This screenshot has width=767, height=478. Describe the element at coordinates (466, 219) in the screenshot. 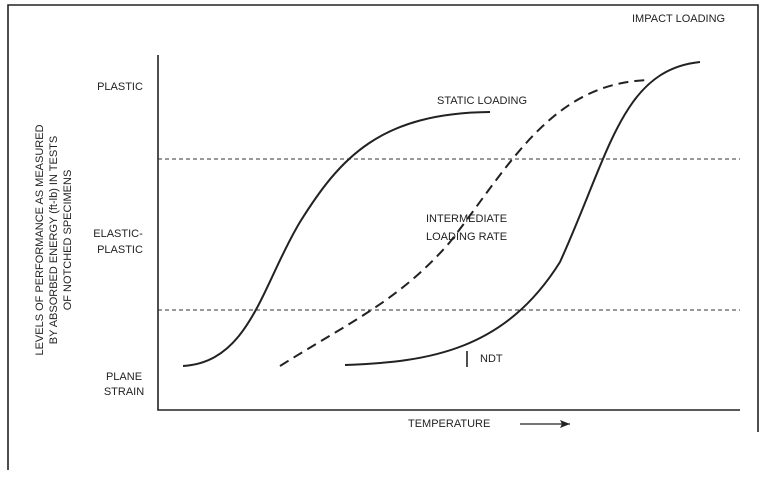

I see `curve-label: INTERMEDIATE` at that location.